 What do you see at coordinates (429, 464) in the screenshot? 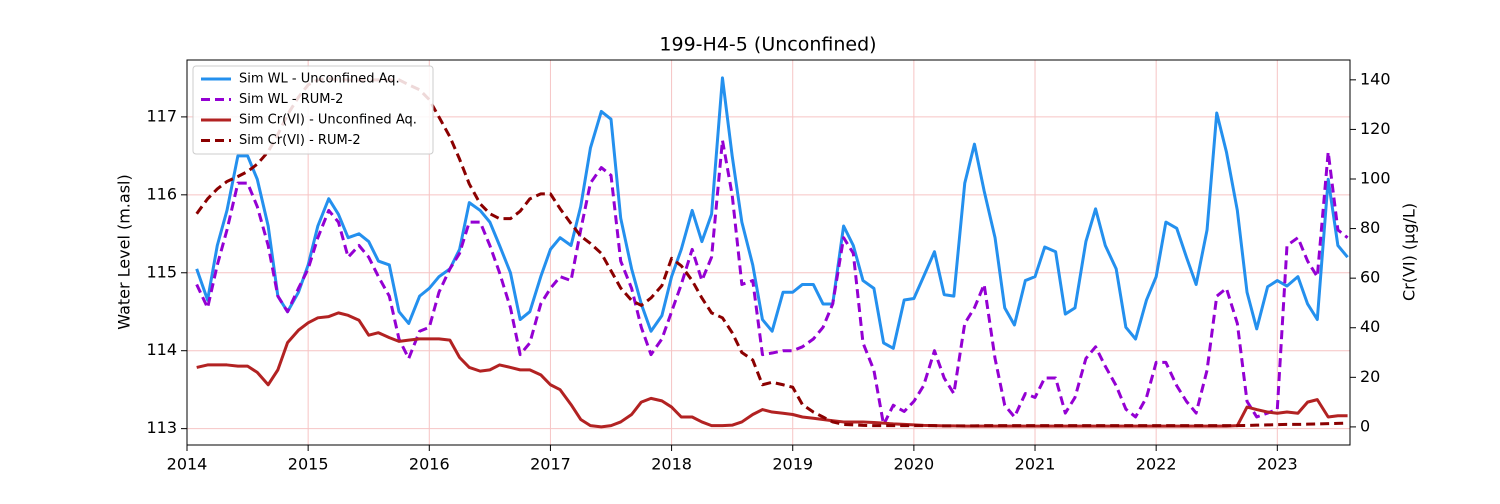
I see `x-tick-label: 2016` at bounding box center [429, 464].